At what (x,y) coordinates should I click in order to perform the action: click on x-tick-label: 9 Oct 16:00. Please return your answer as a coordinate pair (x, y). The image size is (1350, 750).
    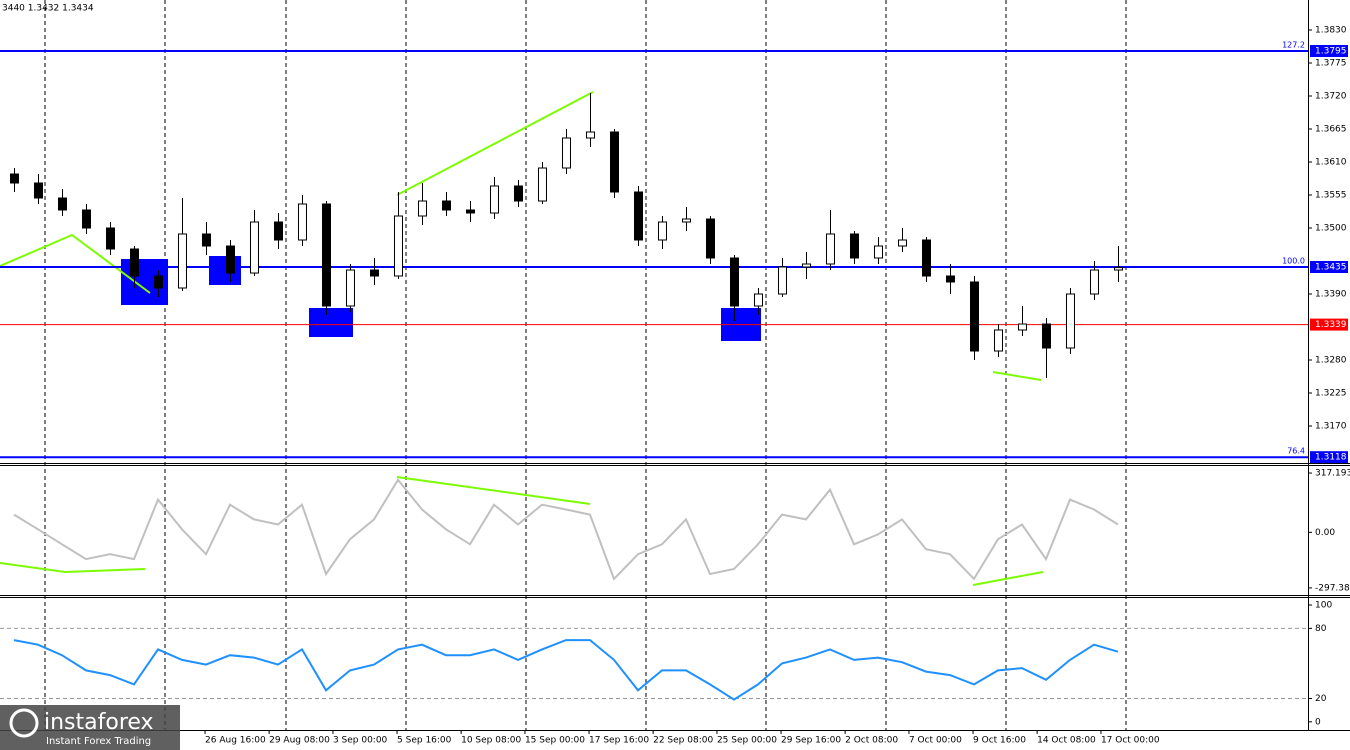
    Looking at the image, I should click on (999, 741).